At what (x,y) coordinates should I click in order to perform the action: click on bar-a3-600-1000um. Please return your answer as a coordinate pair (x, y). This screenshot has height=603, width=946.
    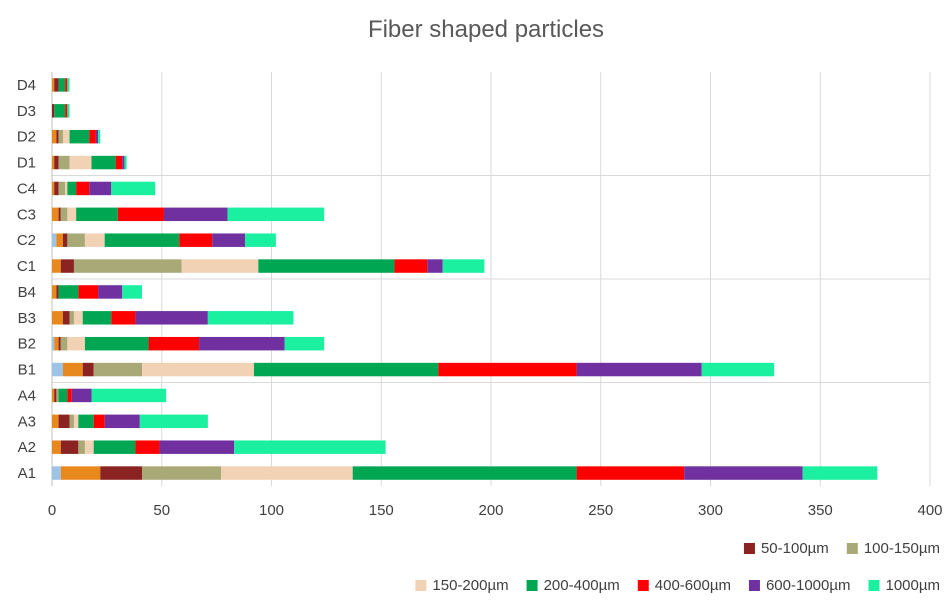
    Looking at the image, I should click on (122, 421).